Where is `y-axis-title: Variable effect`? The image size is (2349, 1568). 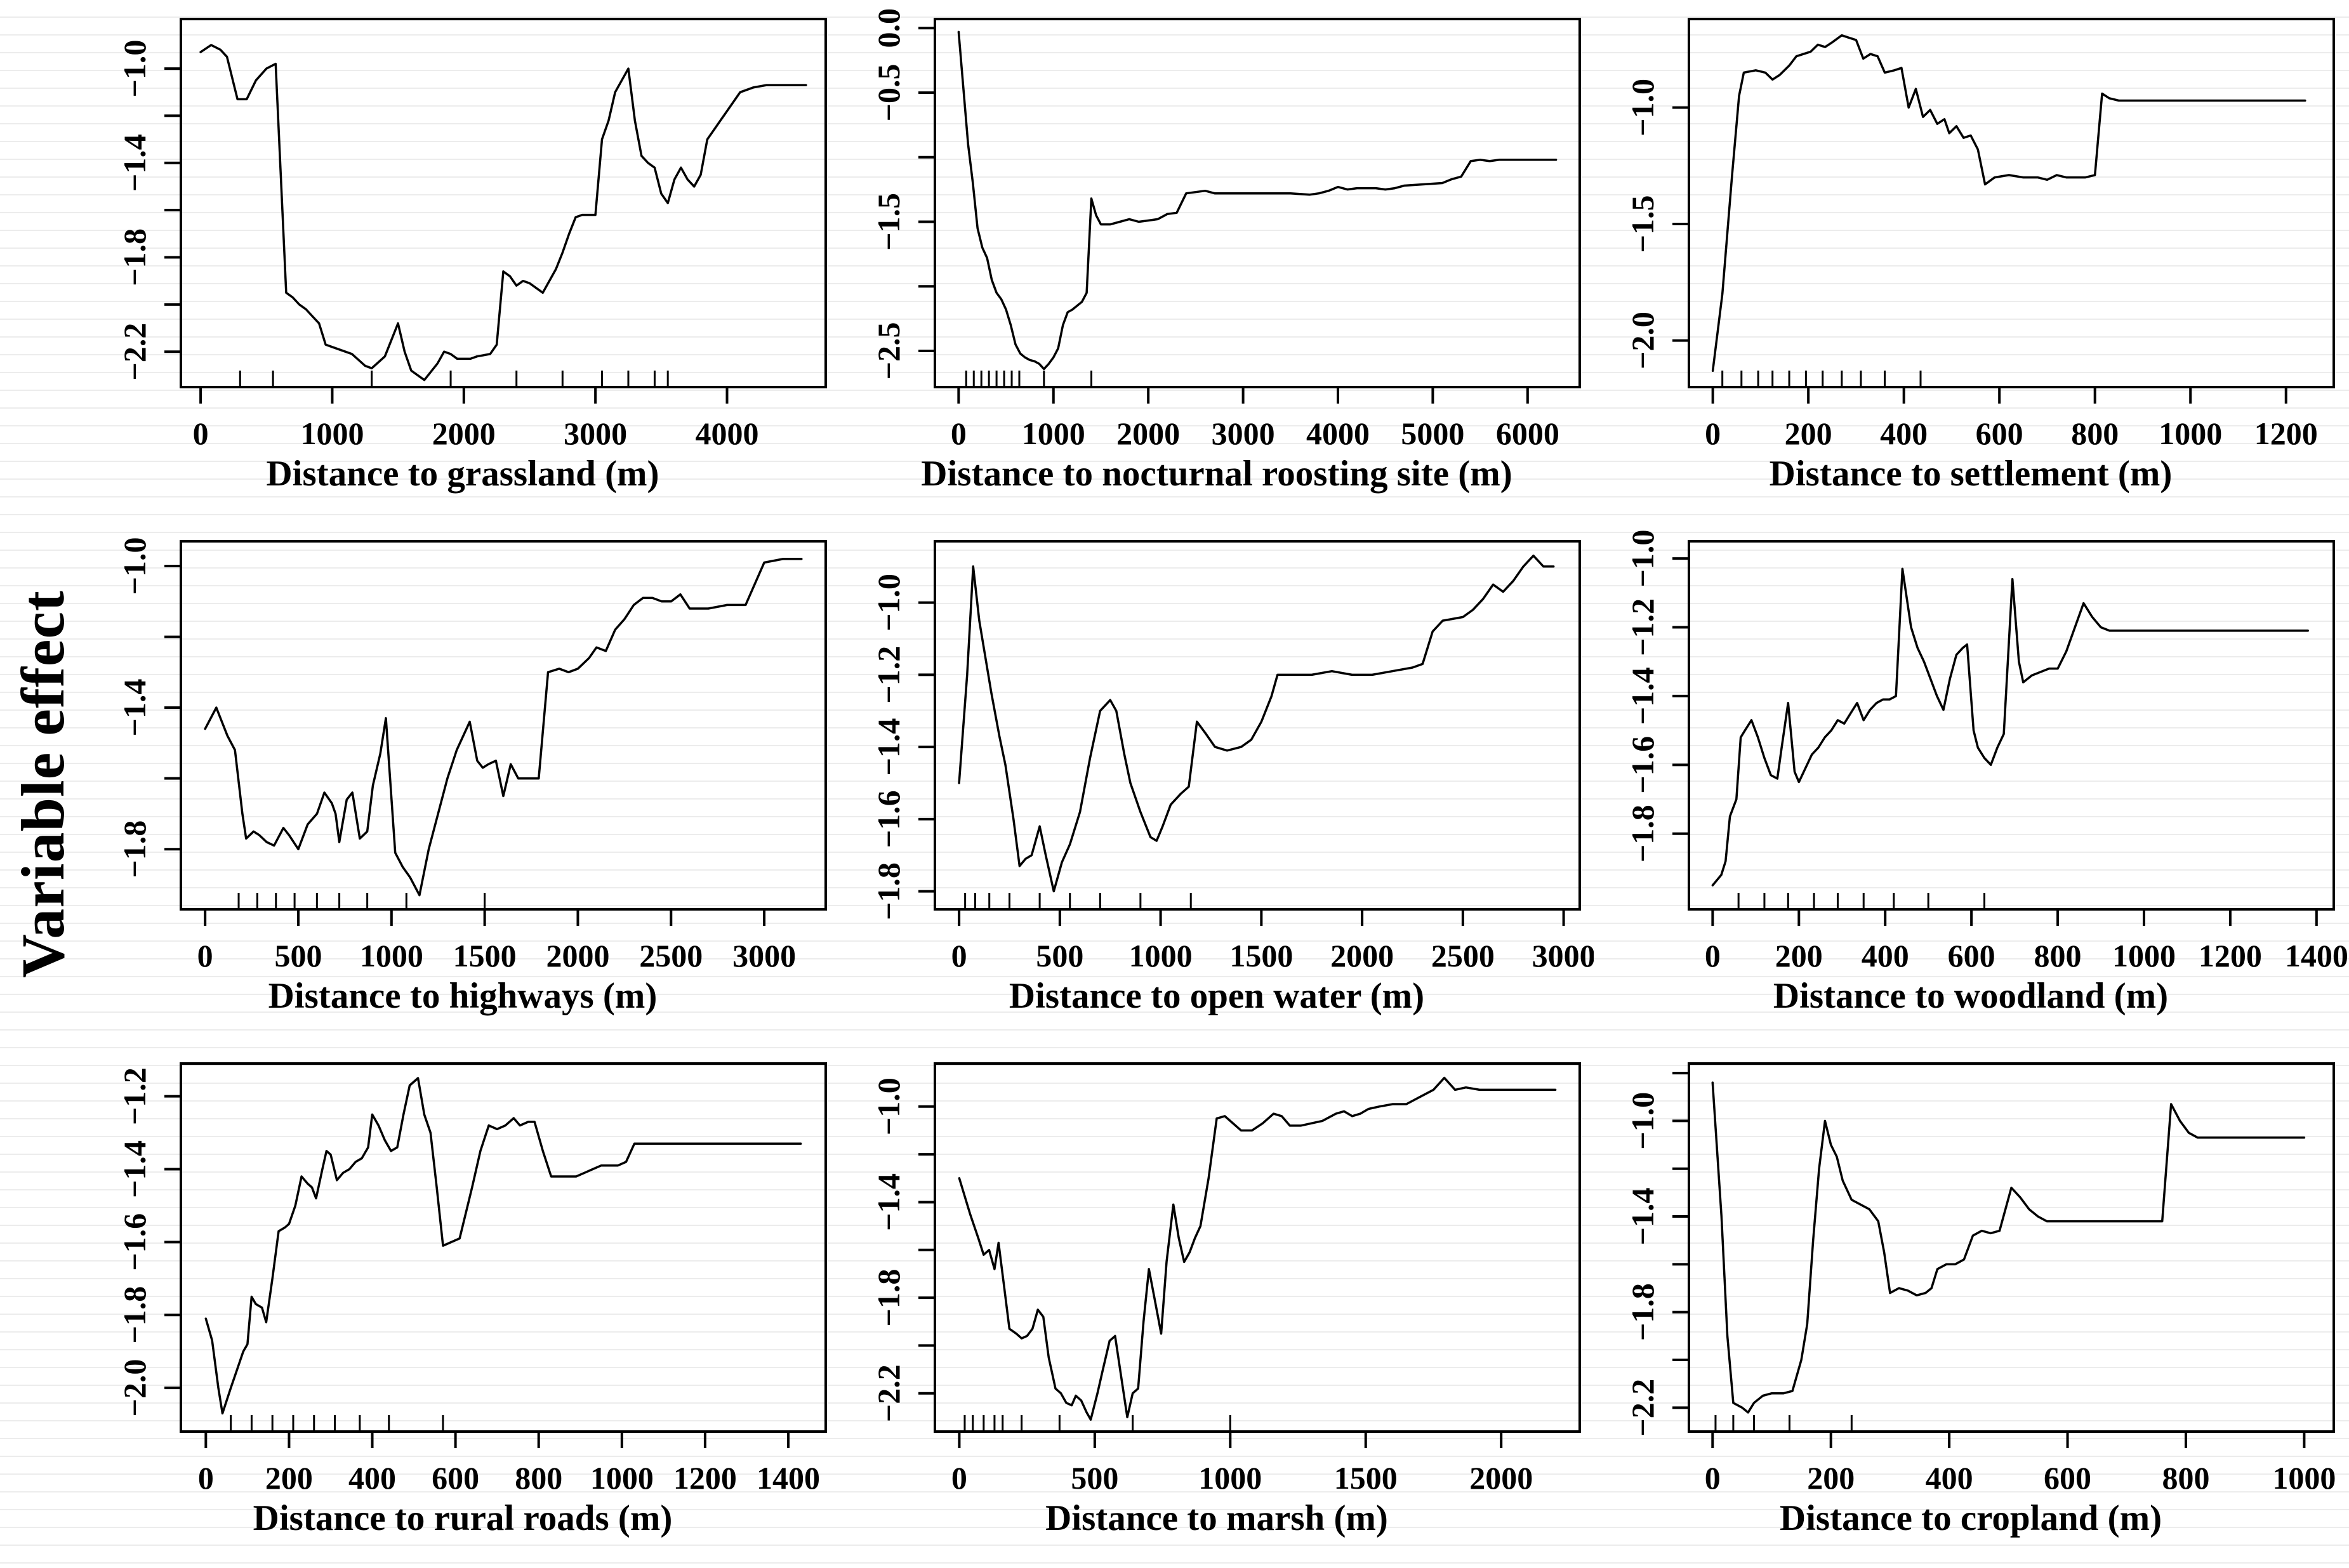
y-axis-title: Variable effect is located at coordinates (43, 784).